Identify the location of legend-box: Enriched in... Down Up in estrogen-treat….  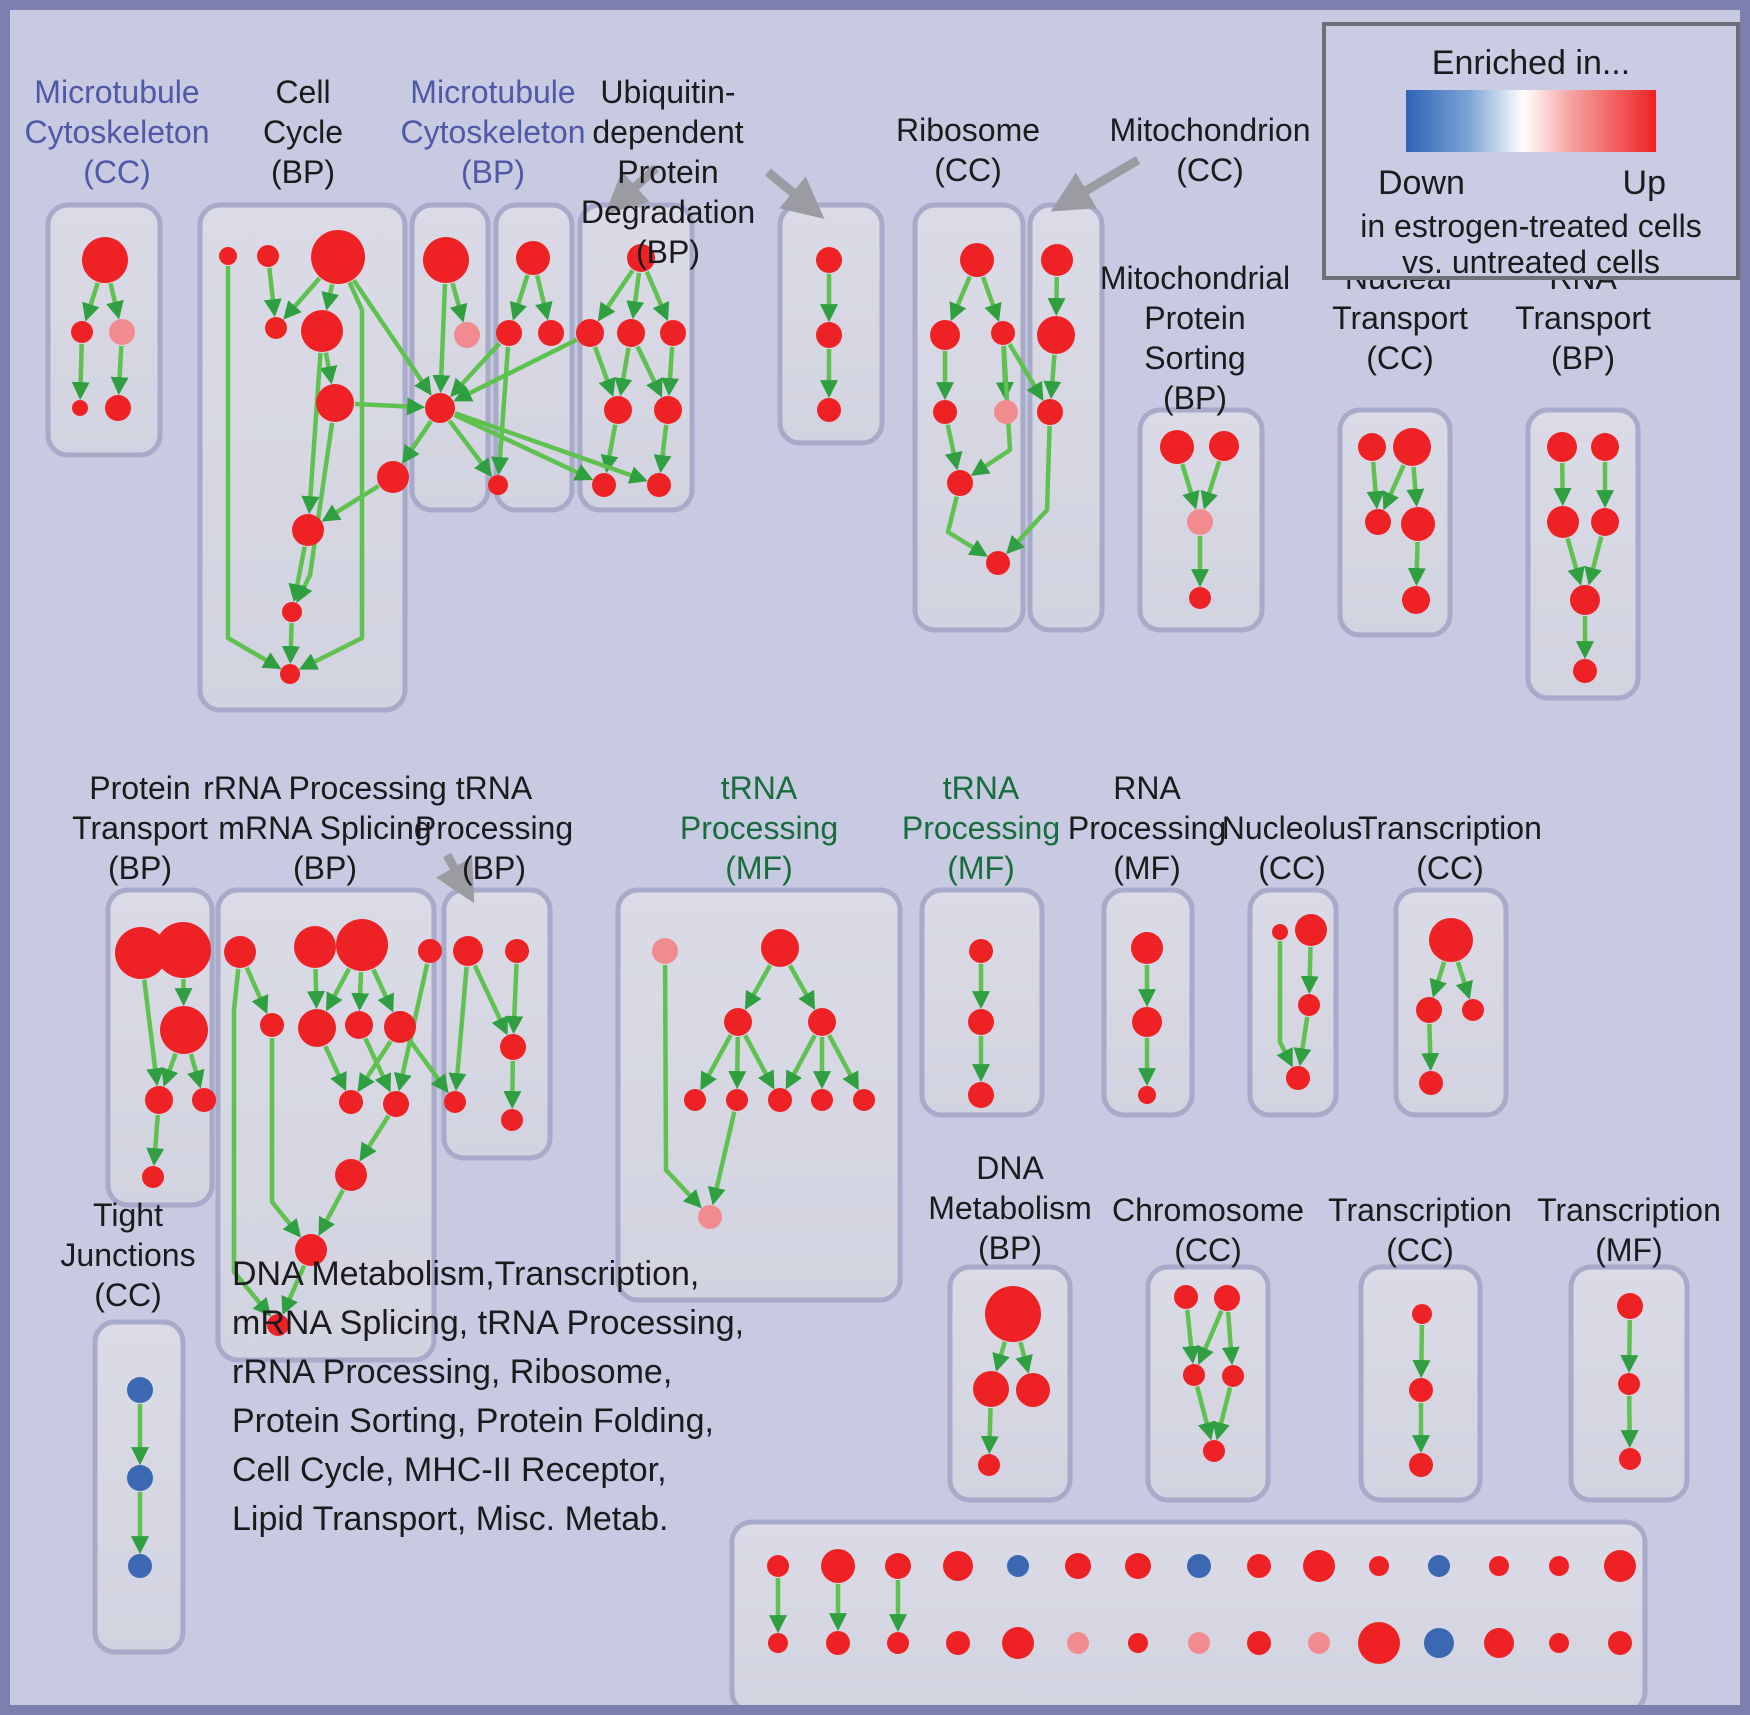
(1531, 151).